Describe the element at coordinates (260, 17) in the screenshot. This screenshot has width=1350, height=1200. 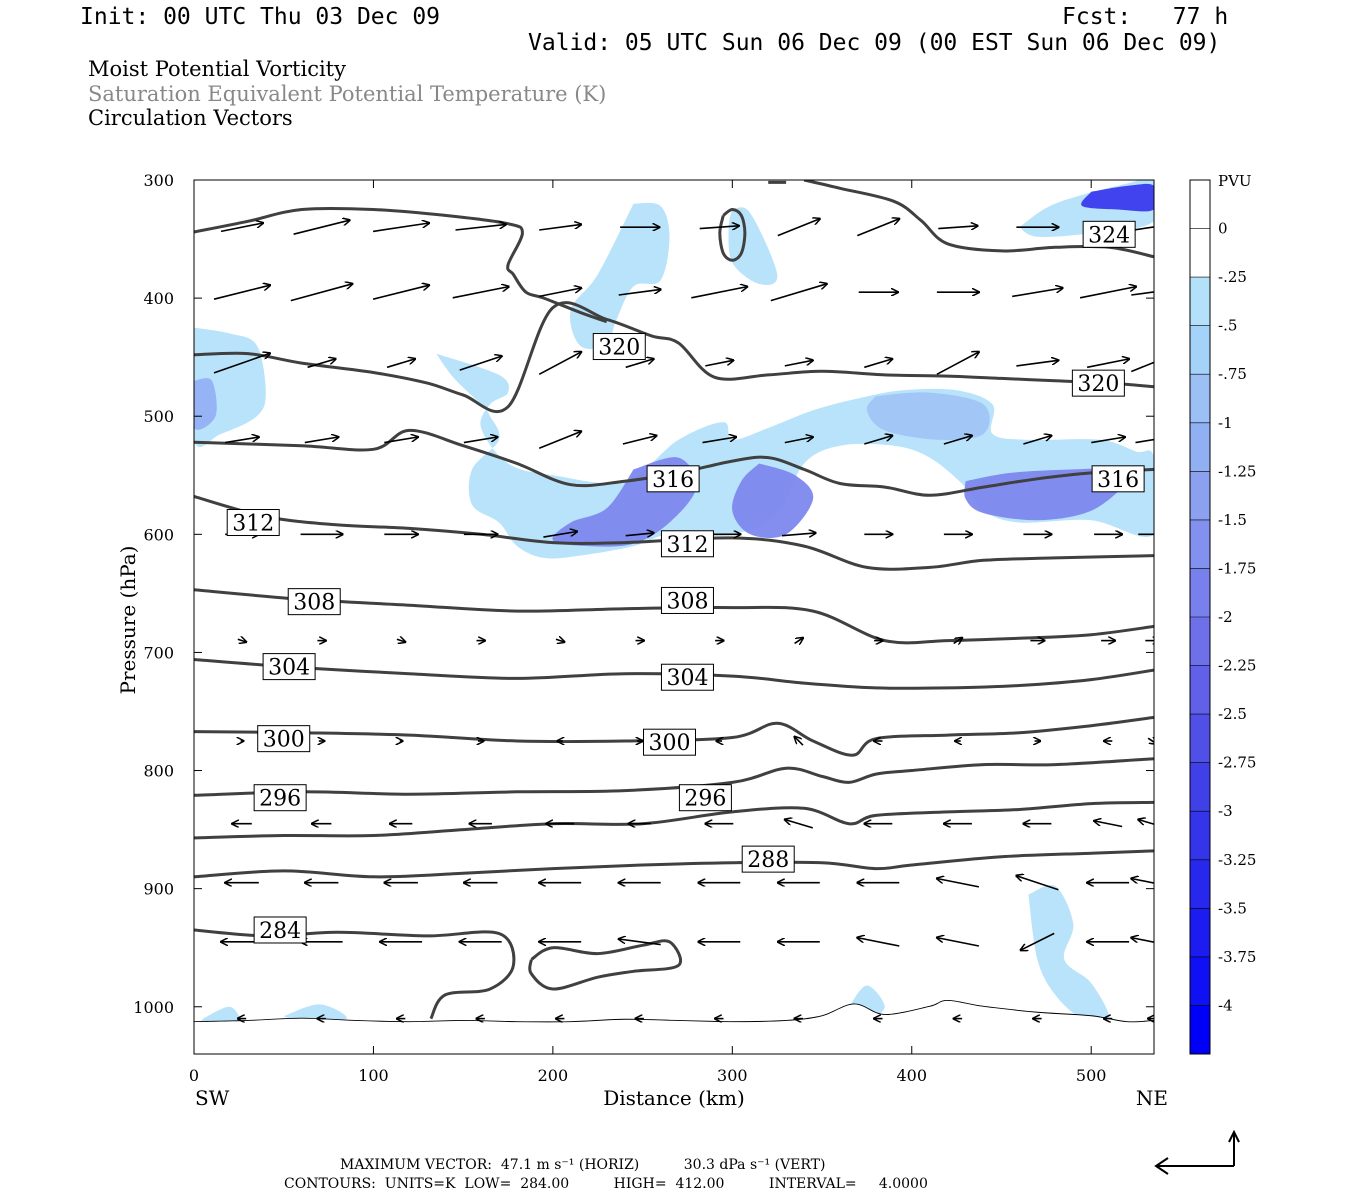
I see `init-time: Init: 00 UTC Thu 03 Dec 09` at that location.